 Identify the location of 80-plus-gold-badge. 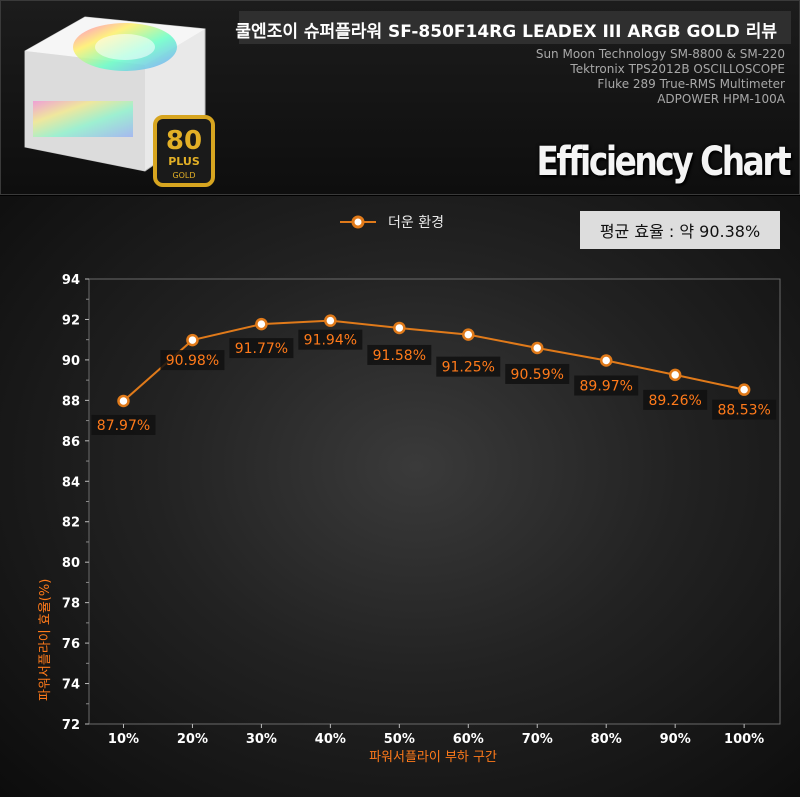
(184, 151).